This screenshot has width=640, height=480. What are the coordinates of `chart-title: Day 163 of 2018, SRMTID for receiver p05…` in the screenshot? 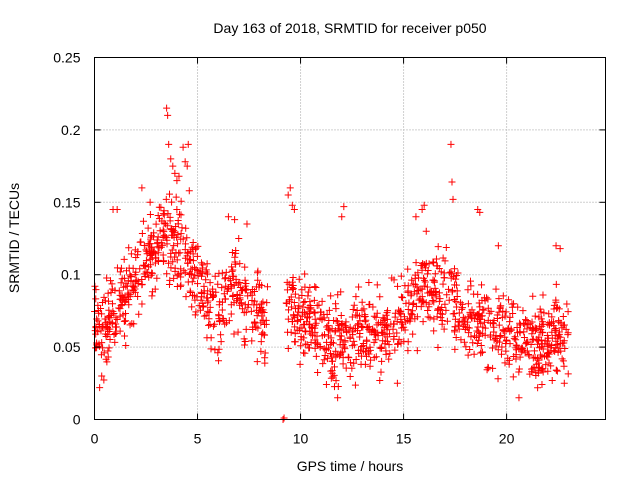 It's located at (349, 28).